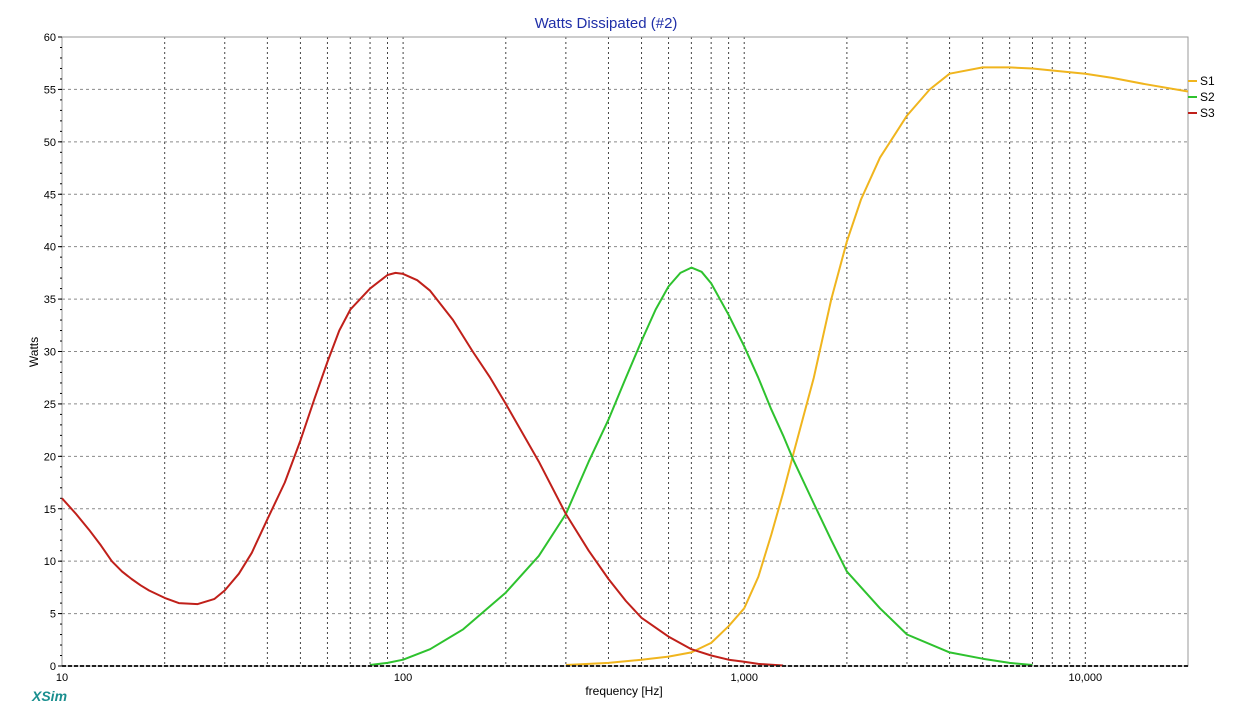  I want to click on y-tick-label: 0, so click(53, 667).